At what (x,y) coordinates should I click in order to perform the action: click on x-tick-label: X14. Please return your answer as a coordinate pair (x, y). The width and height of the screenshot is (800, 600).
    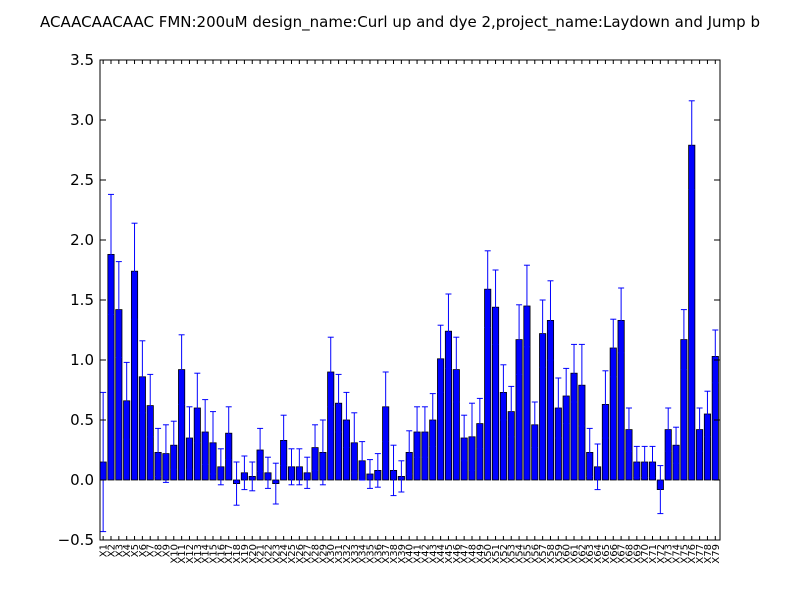
    Looking at the image, I should click on (206, 554).